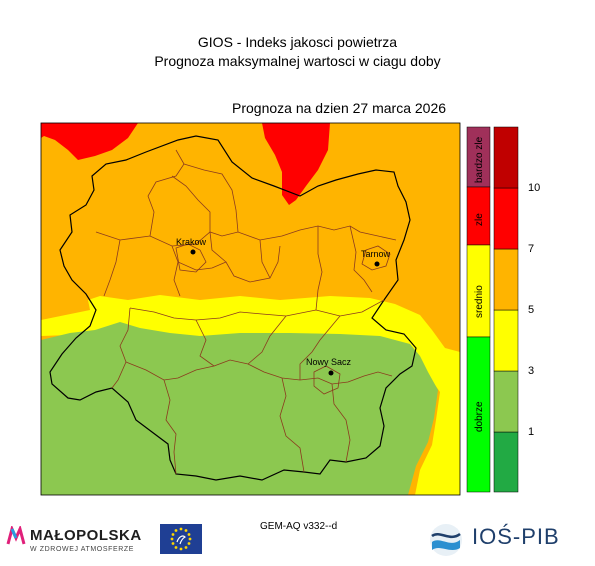 This screenshot has height=566, width=595. I want to click on malopolska-wordmark: MAŁOPOLSKA, so click(86, 535).